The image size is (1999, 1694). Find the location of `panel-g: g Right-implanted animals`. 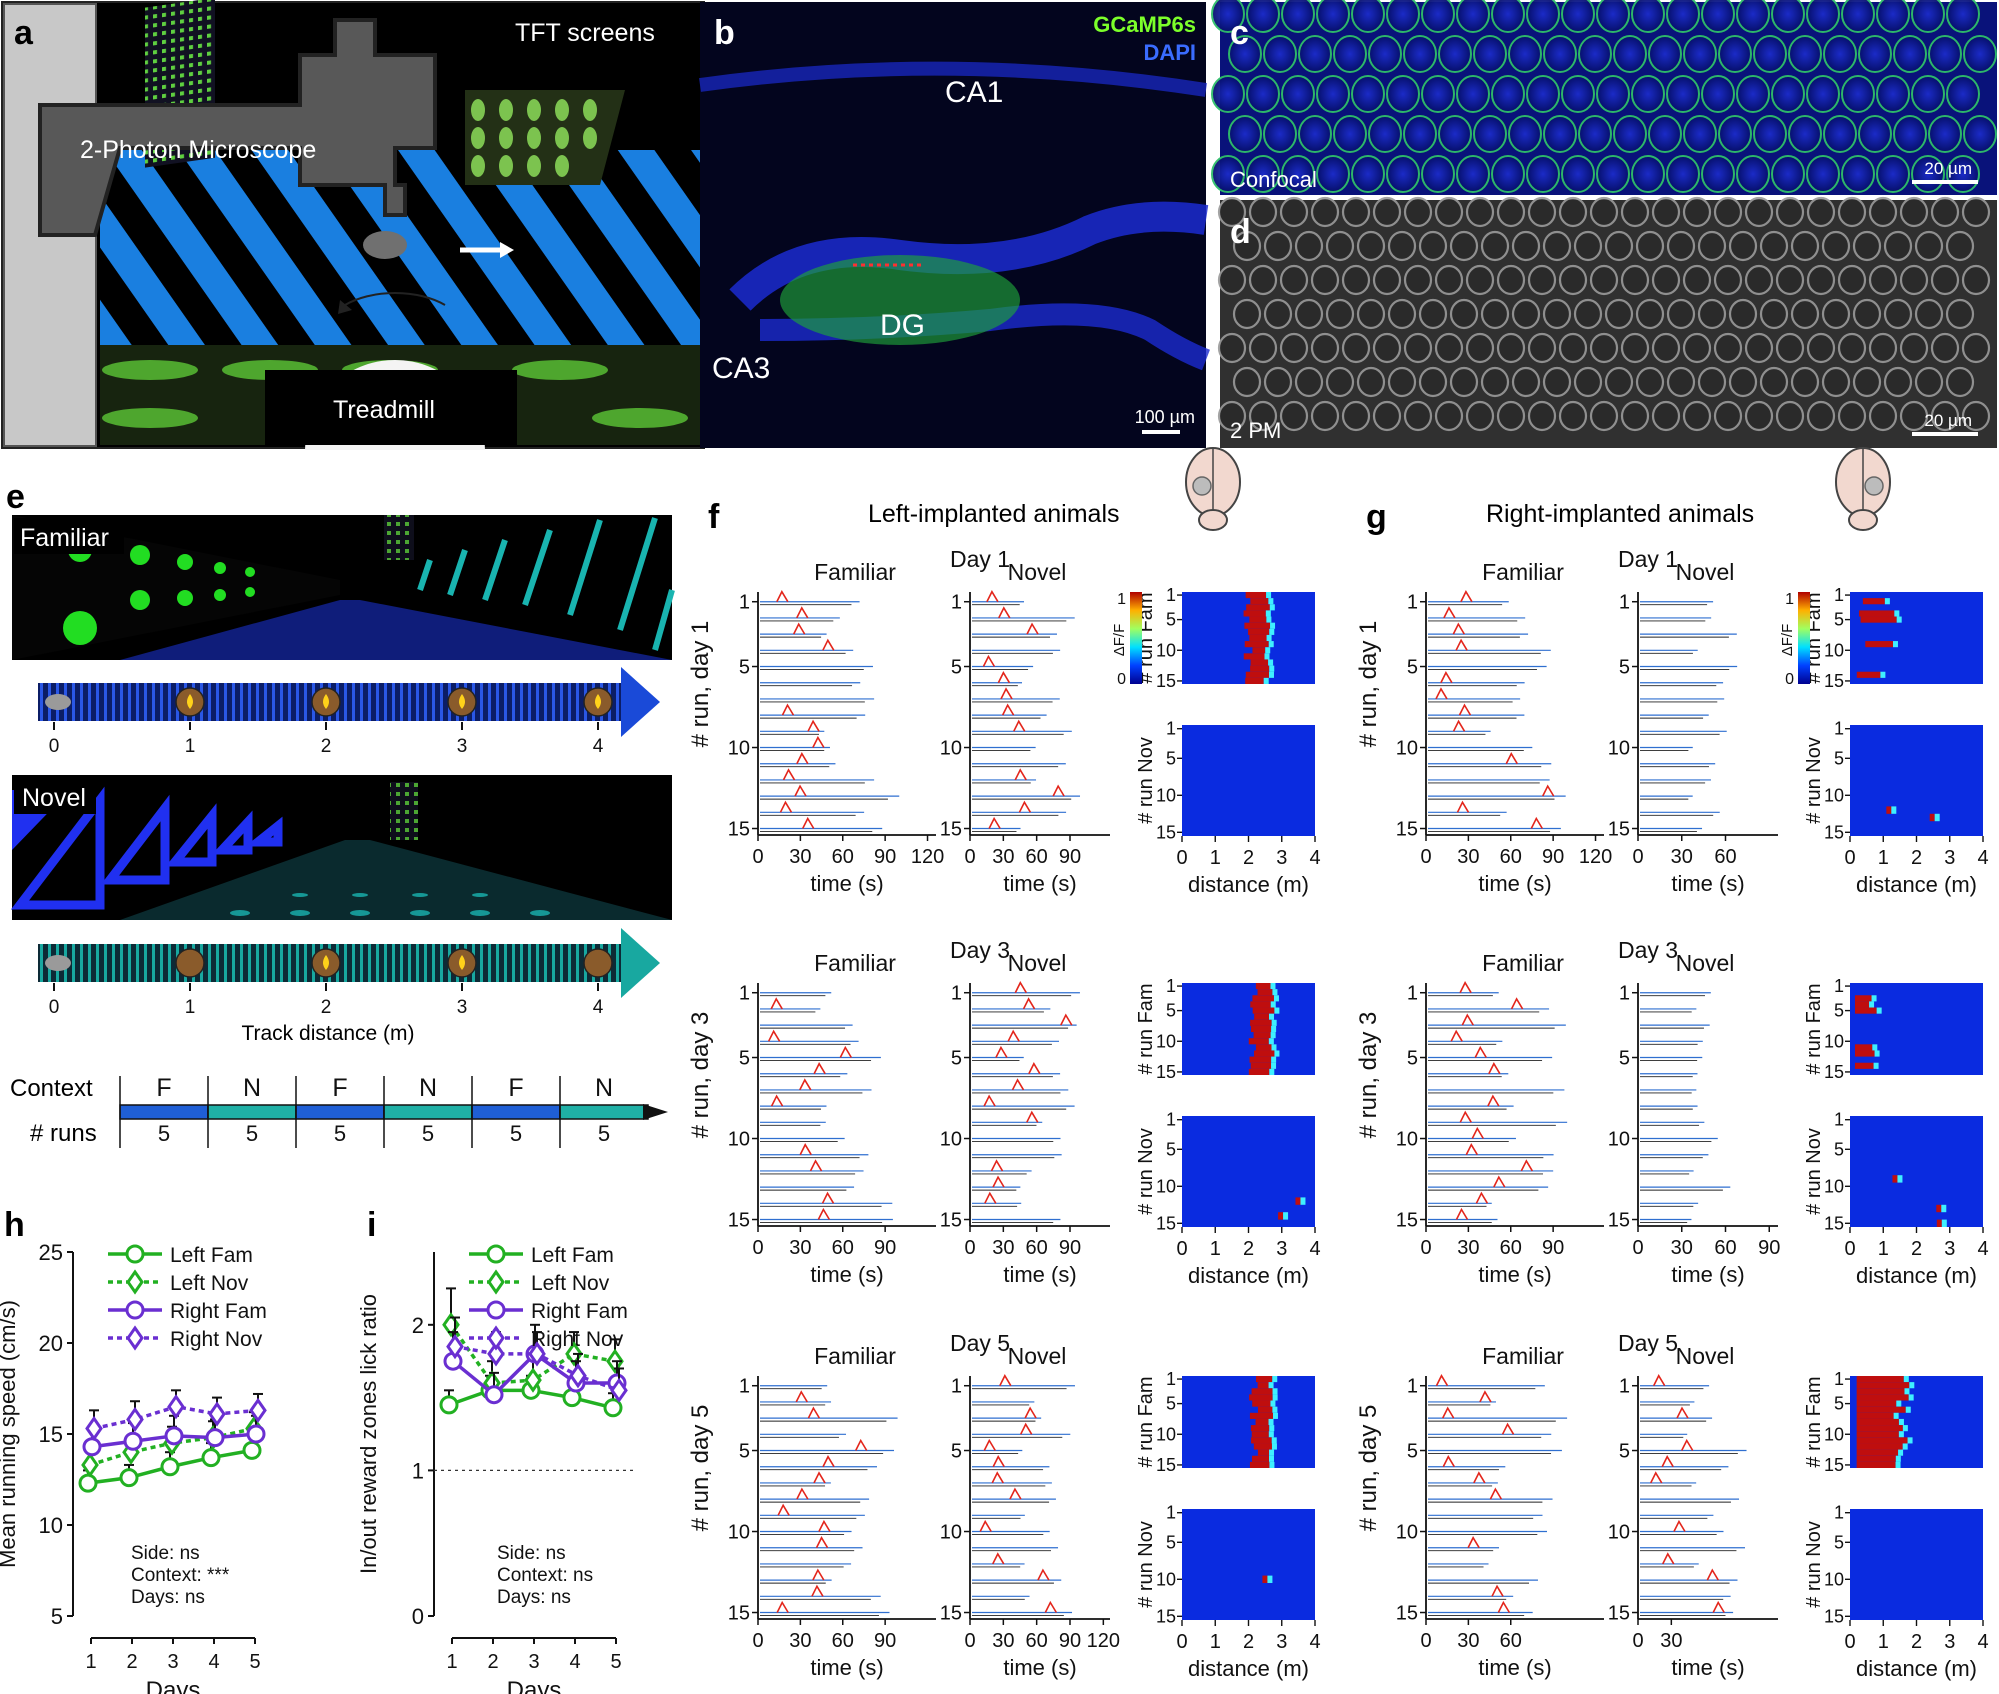

panel-g: g Right-implanted animals is located at coordinates (1628, 491).